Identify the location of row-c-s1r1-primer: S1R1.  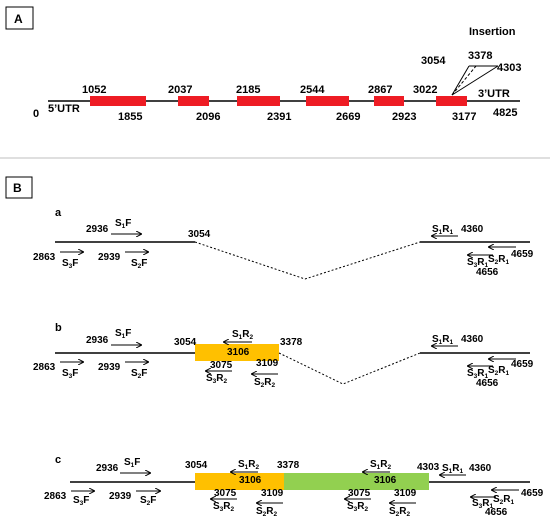
(453, 469).